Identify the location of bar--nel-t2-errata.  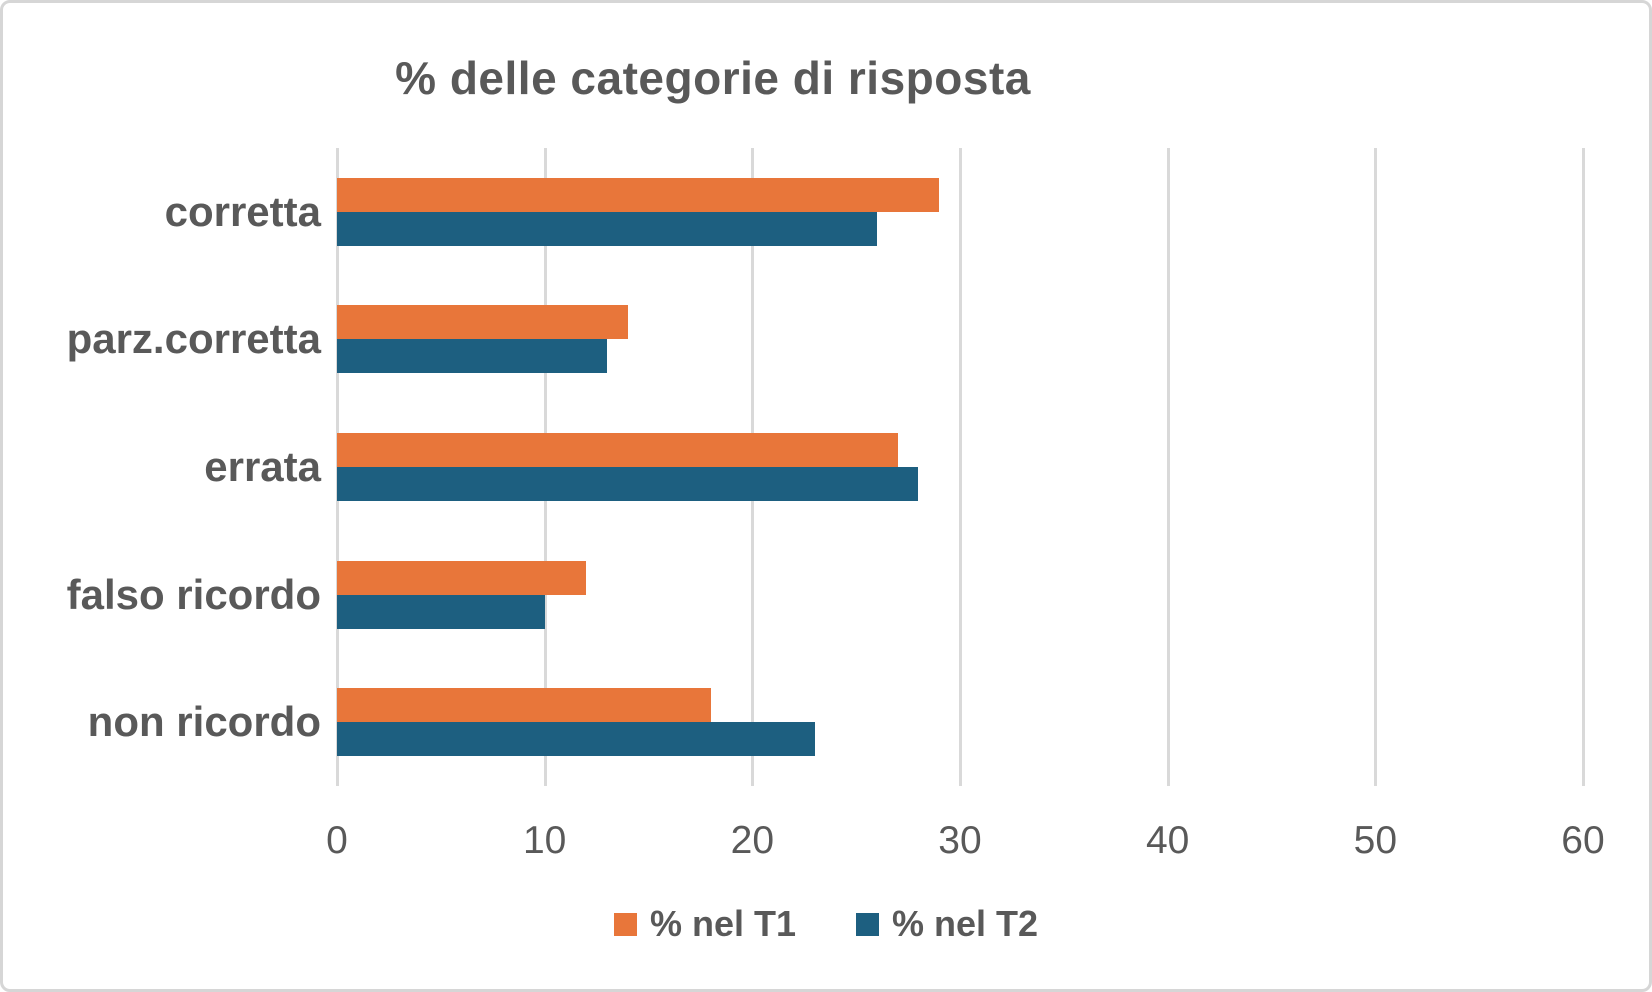
(628, 483).